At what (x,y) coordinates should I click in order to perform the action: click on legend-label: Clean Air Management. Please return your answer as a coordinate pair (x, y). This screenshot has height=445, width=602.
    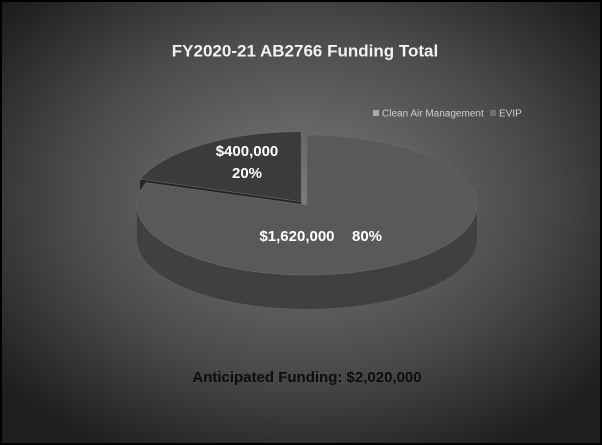
    Looking at the image, I should click on (433, 114).